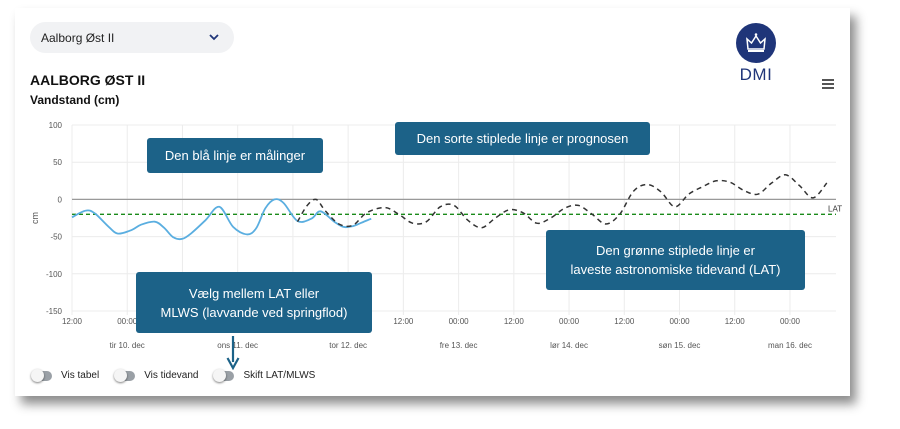 This screenshot has height=429, width=900. I want to click on station-select: Aalborg Øst II, so click(132, 37).